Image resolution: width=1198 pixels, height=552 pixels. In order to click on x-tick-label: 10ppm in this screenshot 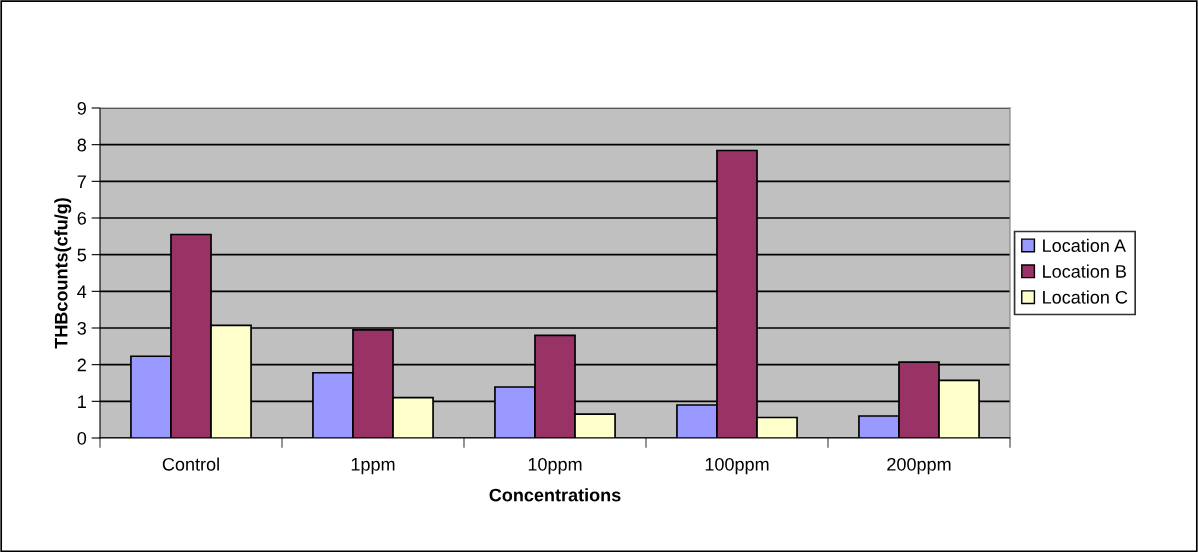, I will do `click(555, 466)`.